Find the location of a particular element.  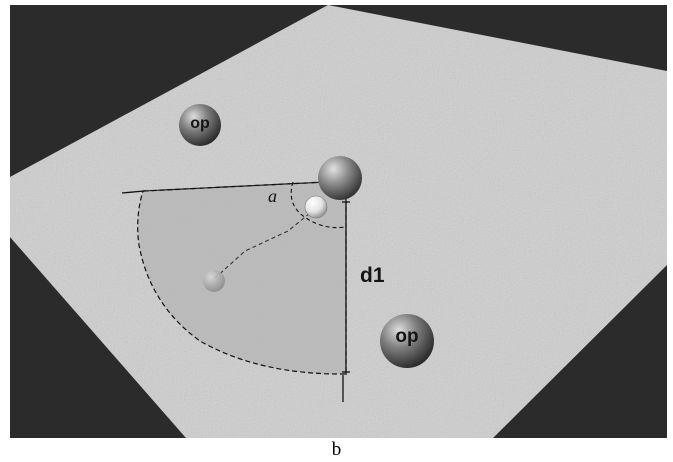

vision-sector is located at coordinates (242, 277).